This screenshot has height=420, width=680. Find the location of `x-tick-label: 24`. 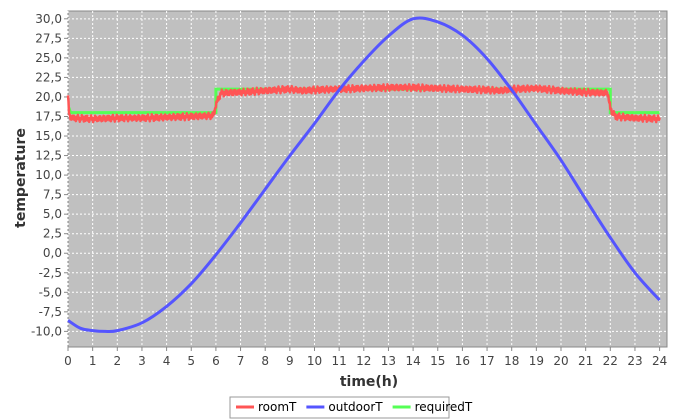

x-tick-label: 24 is located at coordinates (659, 361).